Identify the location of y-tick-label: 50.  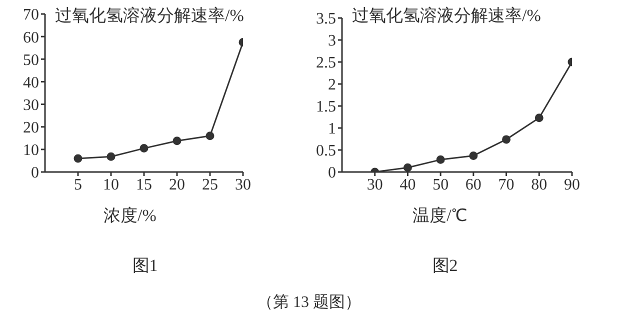
(31, 60).